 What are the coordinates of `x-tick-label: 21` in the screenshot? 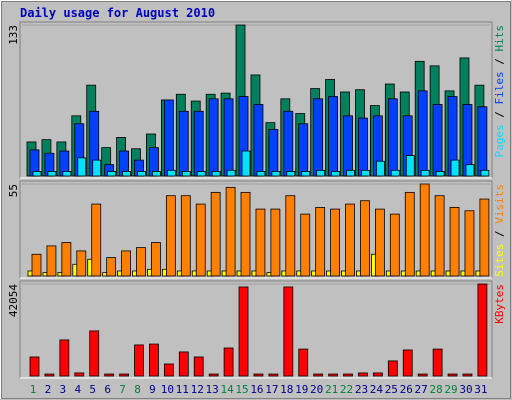 It's located at (331, 389).